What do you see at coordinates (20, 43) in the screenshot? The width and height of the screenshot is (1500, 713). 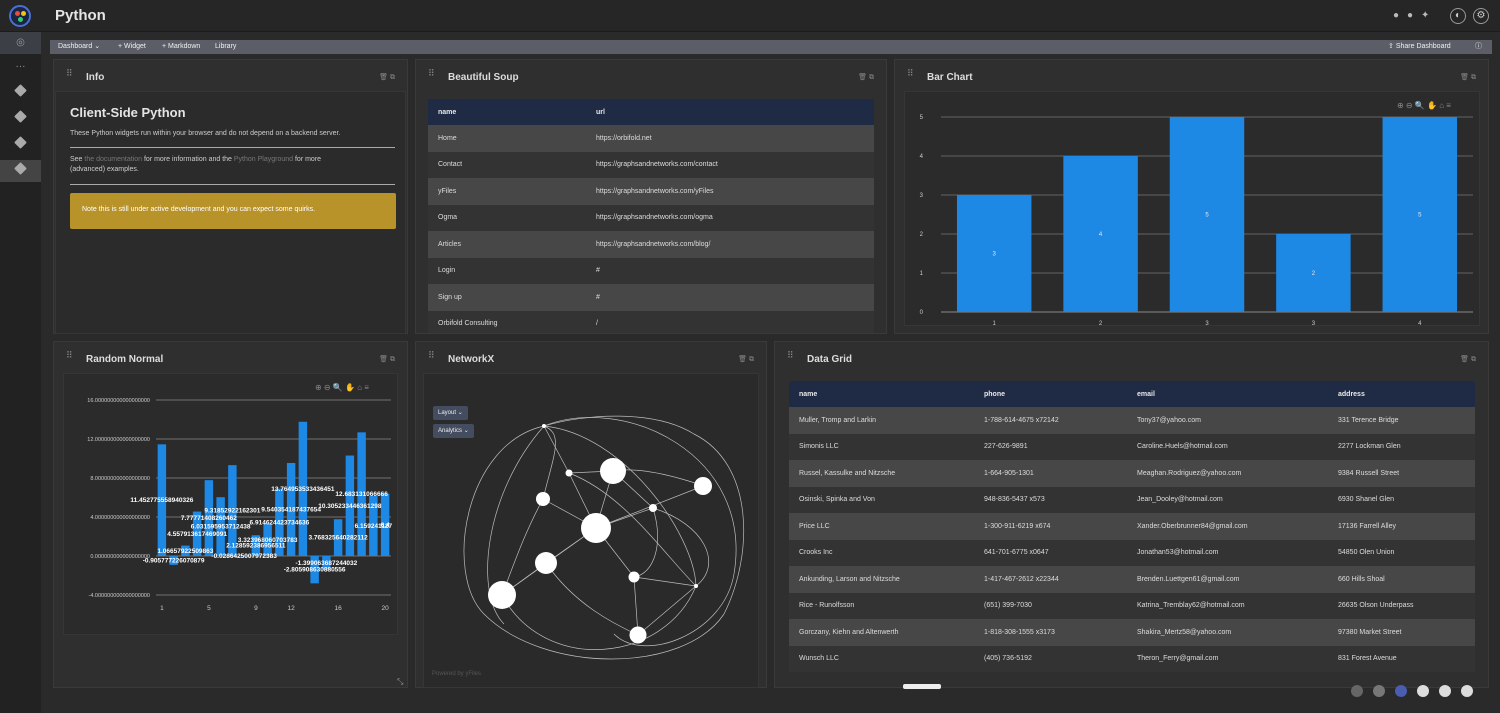 I see `rail-home-icon: ◎` at bounding box center [20, 43].